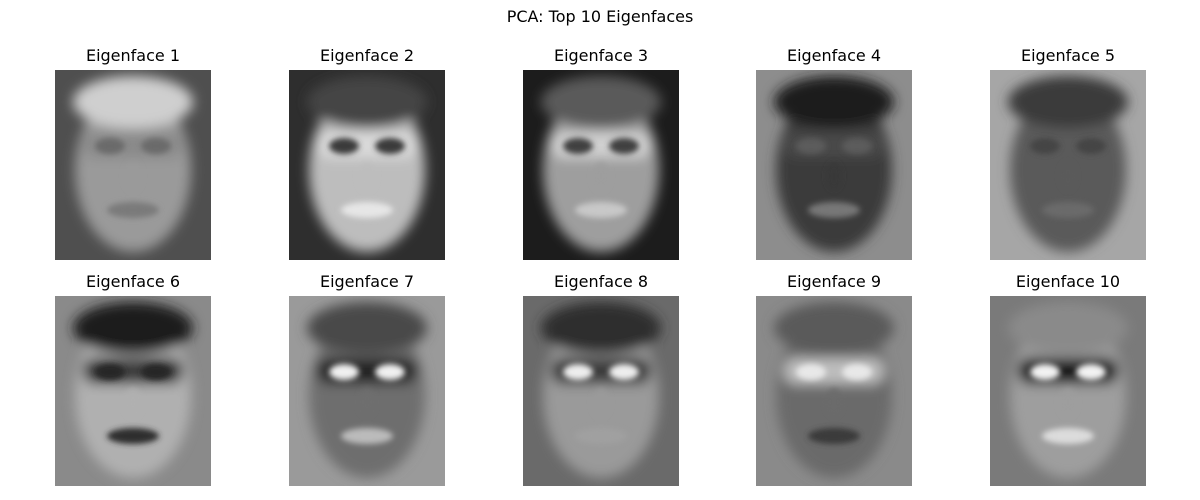  I want to click on figure-title: PCA: Top 10 Eigenfaces, so click(600, 16).